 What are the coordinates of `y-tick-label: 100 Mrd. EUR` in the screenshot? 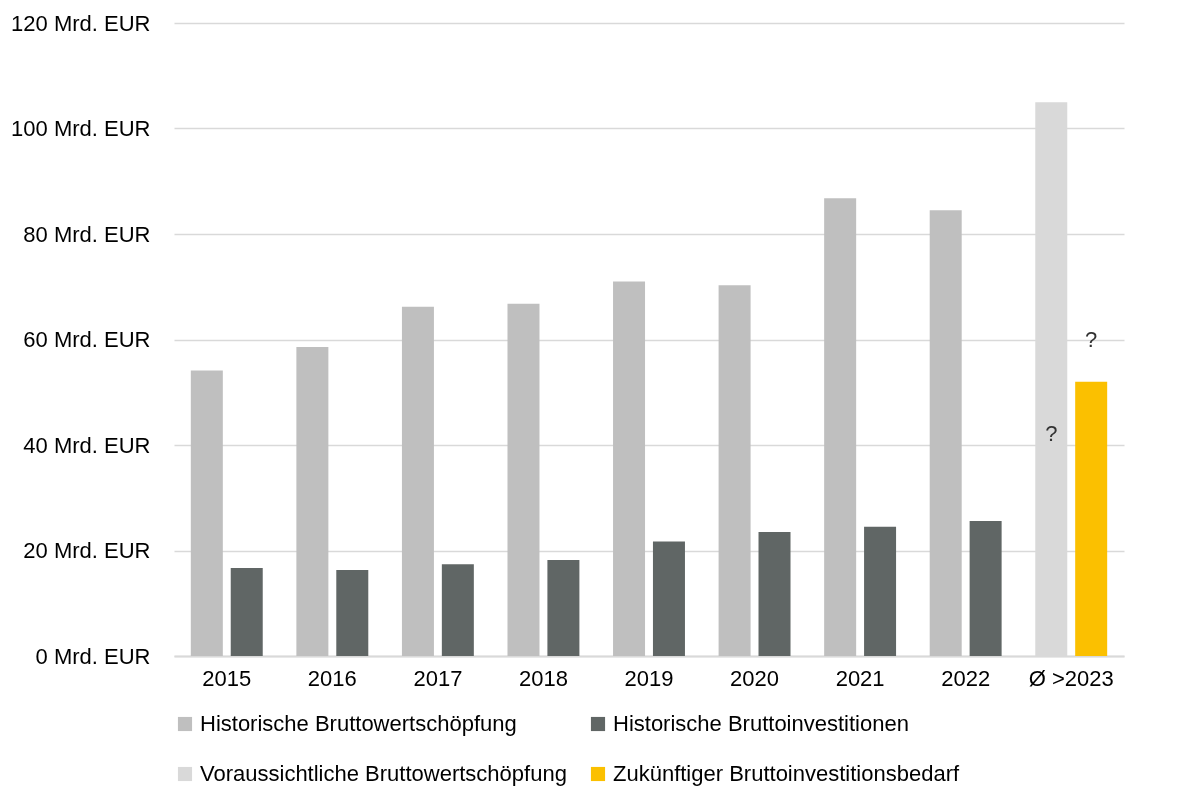 It's located at (81, 128).